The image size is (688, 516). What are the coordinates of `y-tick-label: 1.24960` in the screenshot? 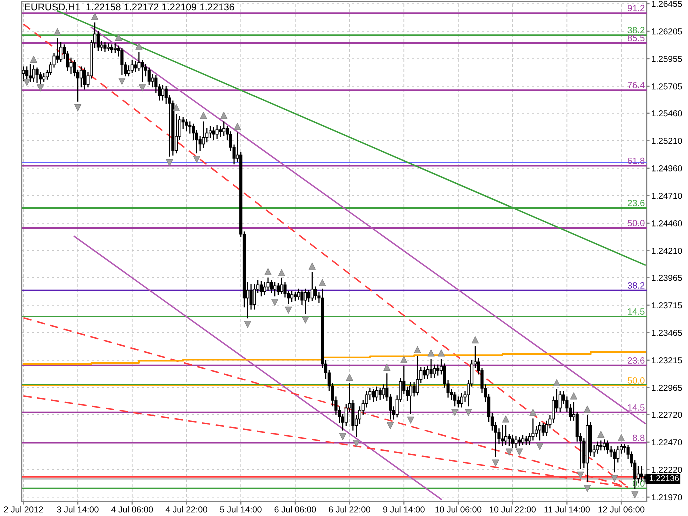 It's located at (667, 169).